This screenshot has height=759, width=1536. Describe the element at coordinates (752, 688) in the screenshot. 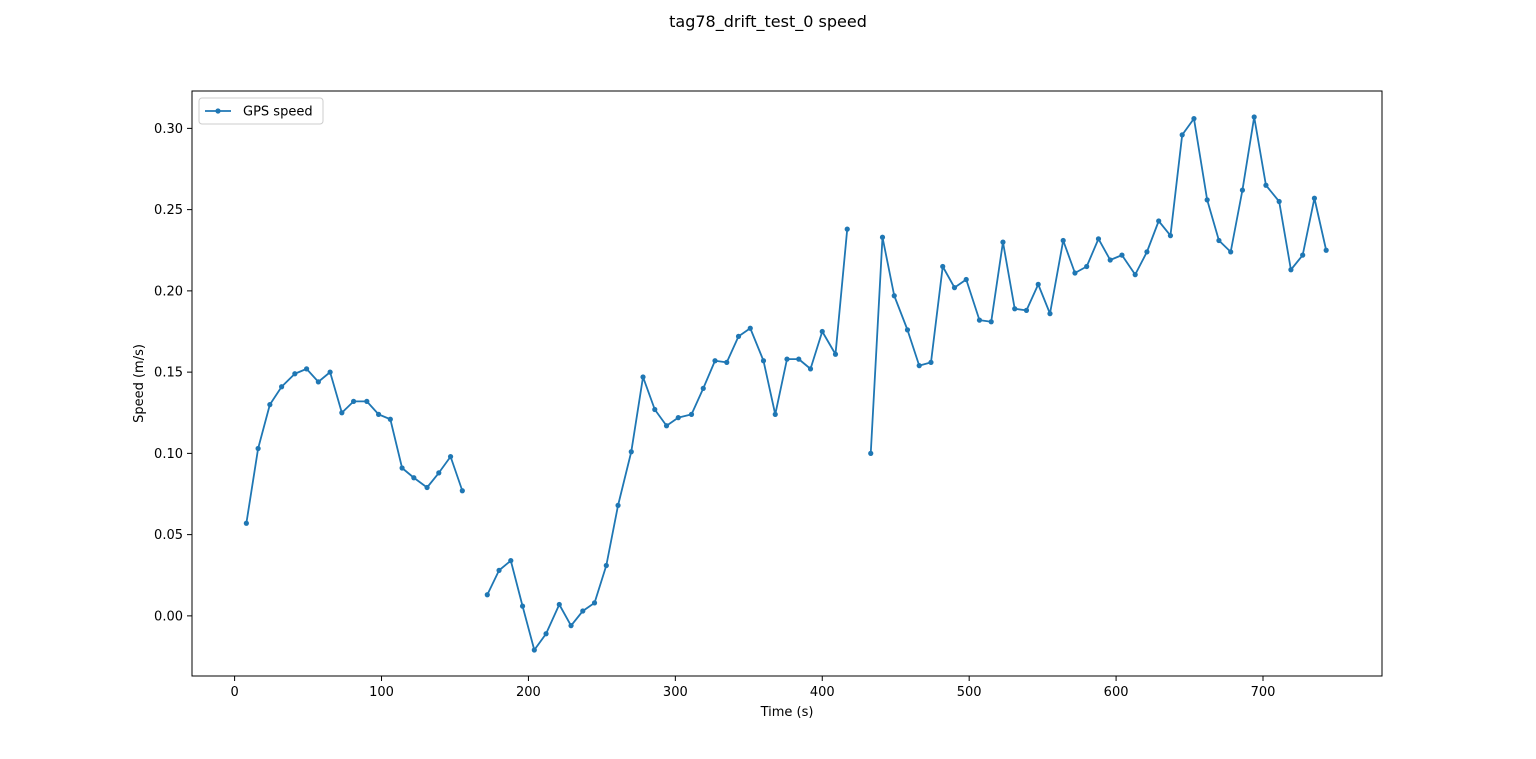

I see `x-axis-ticks: 0 100 200 300 400 500 600 700` at that location.